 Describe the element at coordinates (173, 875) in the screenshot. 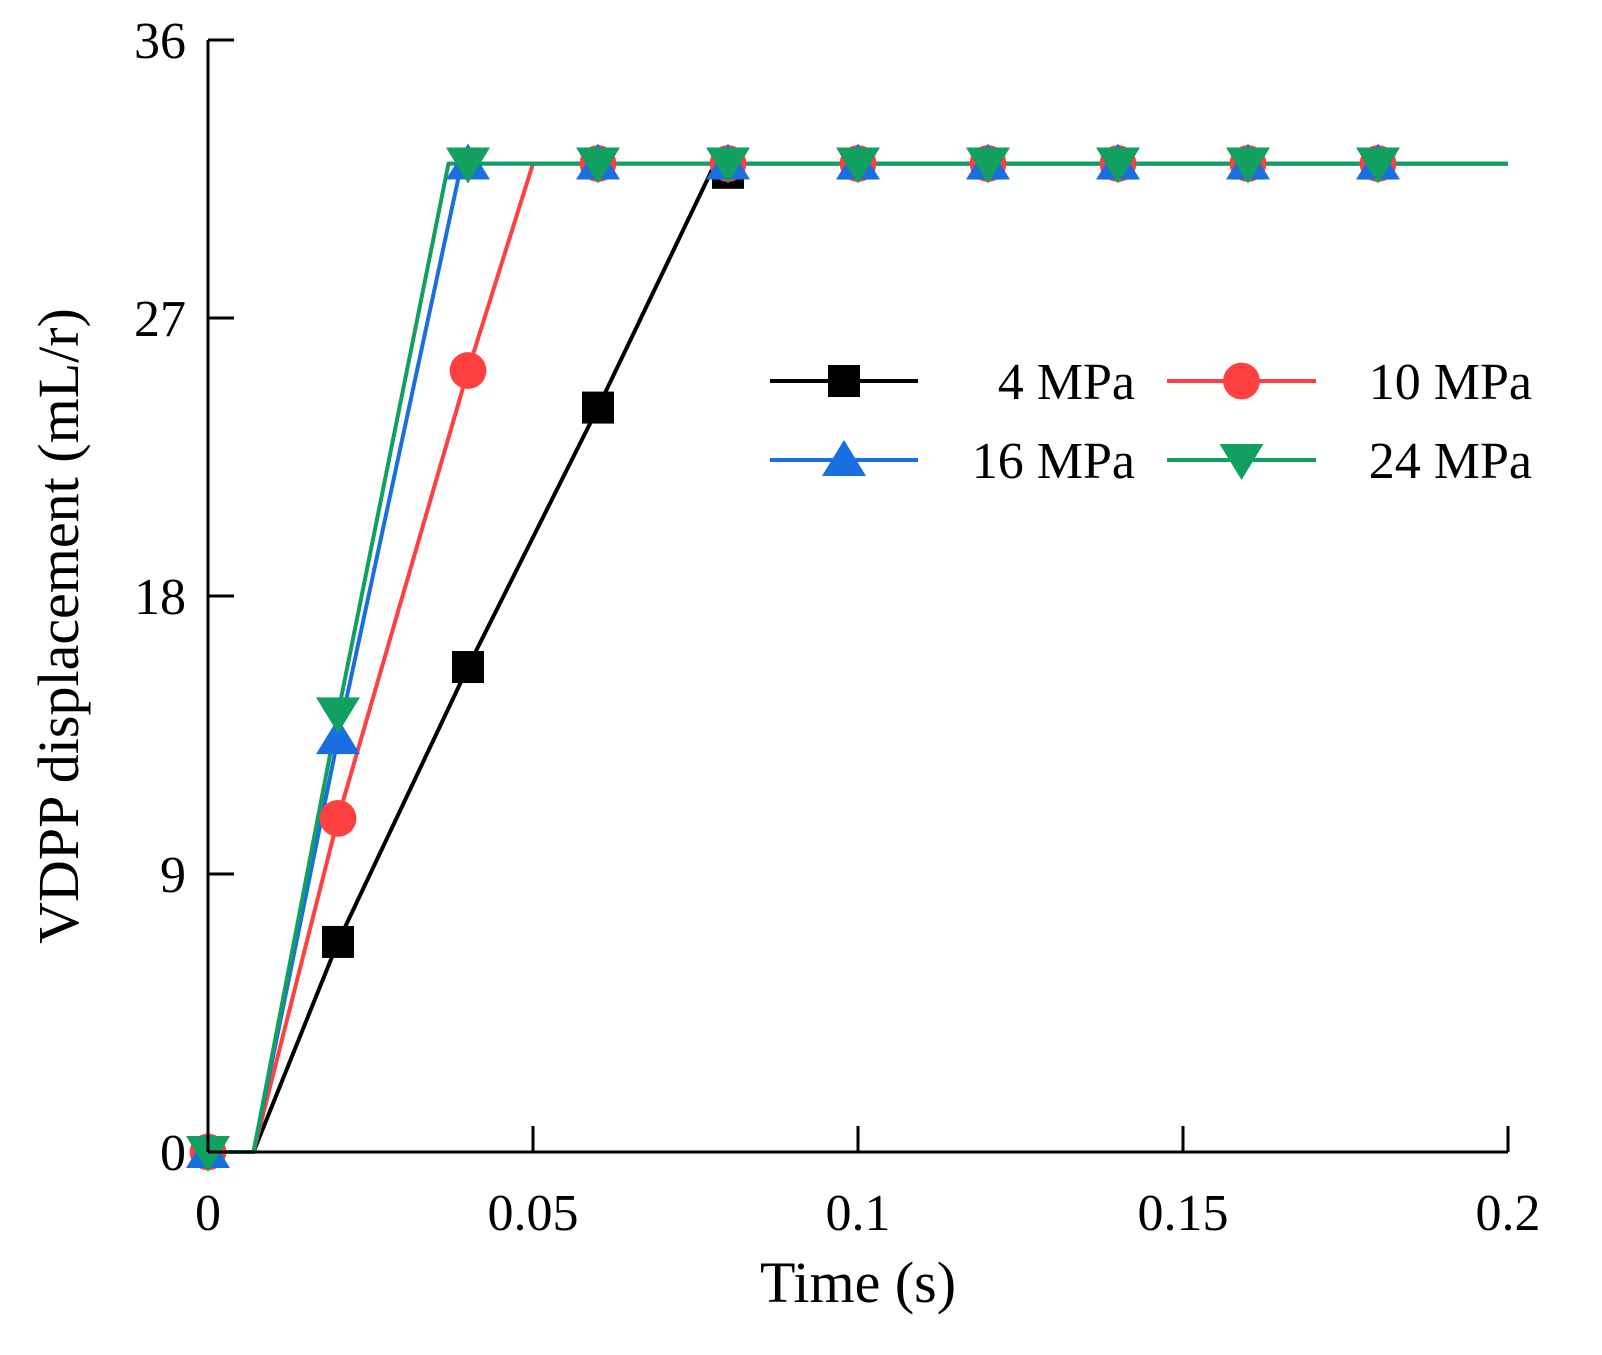

I see `y-tick-label: 9` at that location.